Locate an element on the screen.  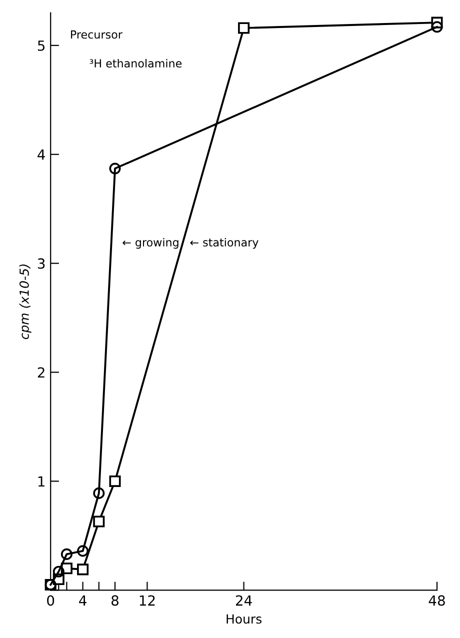
y-tick-label: 5 is located at coordinates (41, 45).